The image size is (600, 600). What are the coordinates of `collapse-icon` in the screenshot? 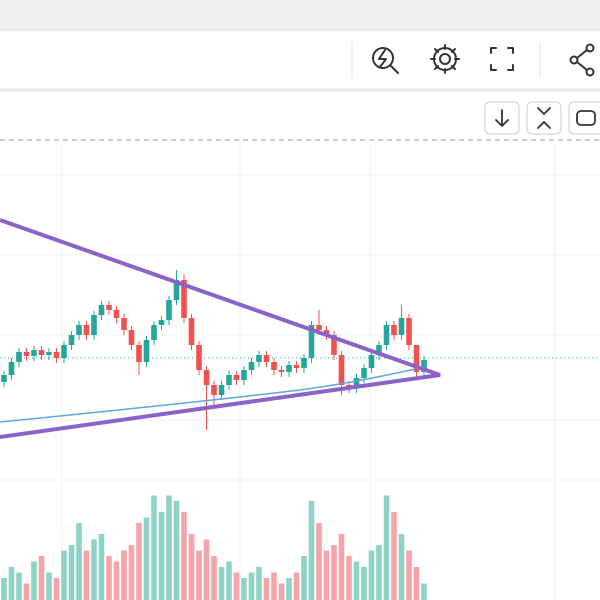 It's located at (544, 118).